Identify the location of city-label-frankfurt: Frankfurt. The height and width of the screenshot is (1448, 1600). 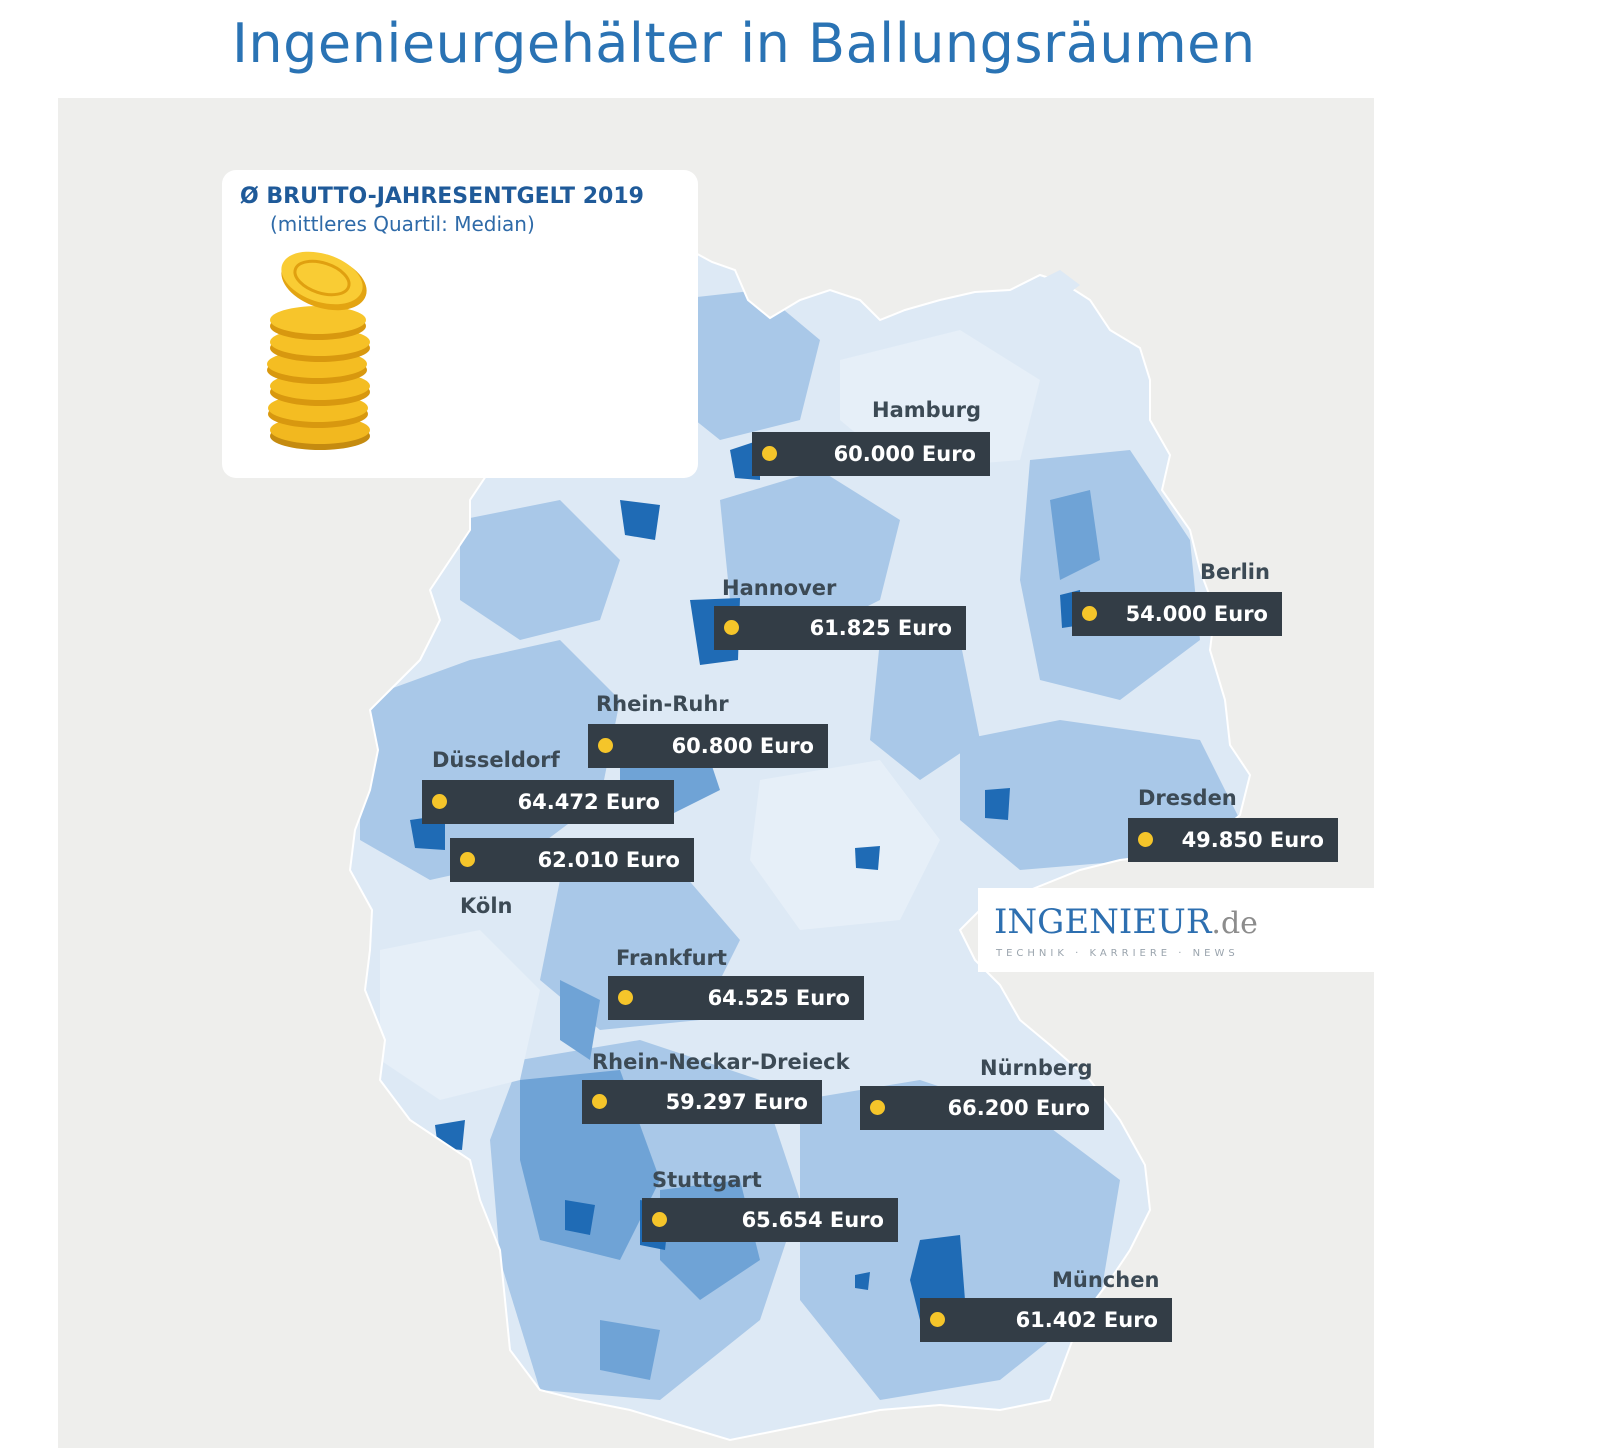
(671, 958).